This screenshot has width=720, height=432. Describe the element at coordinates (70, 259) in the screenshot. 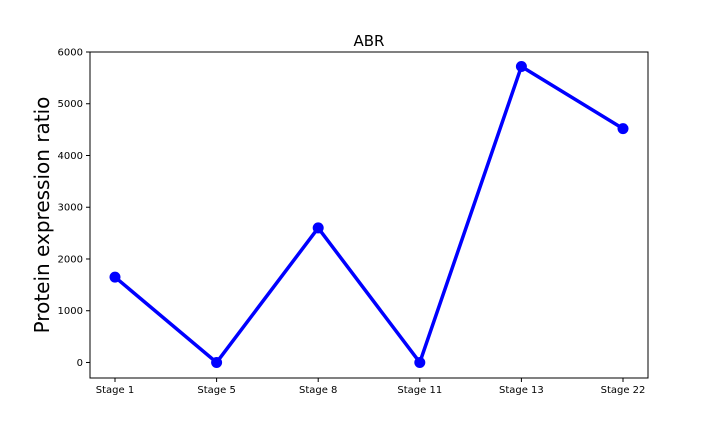

I see `y-tick-label: 2000` at that location.